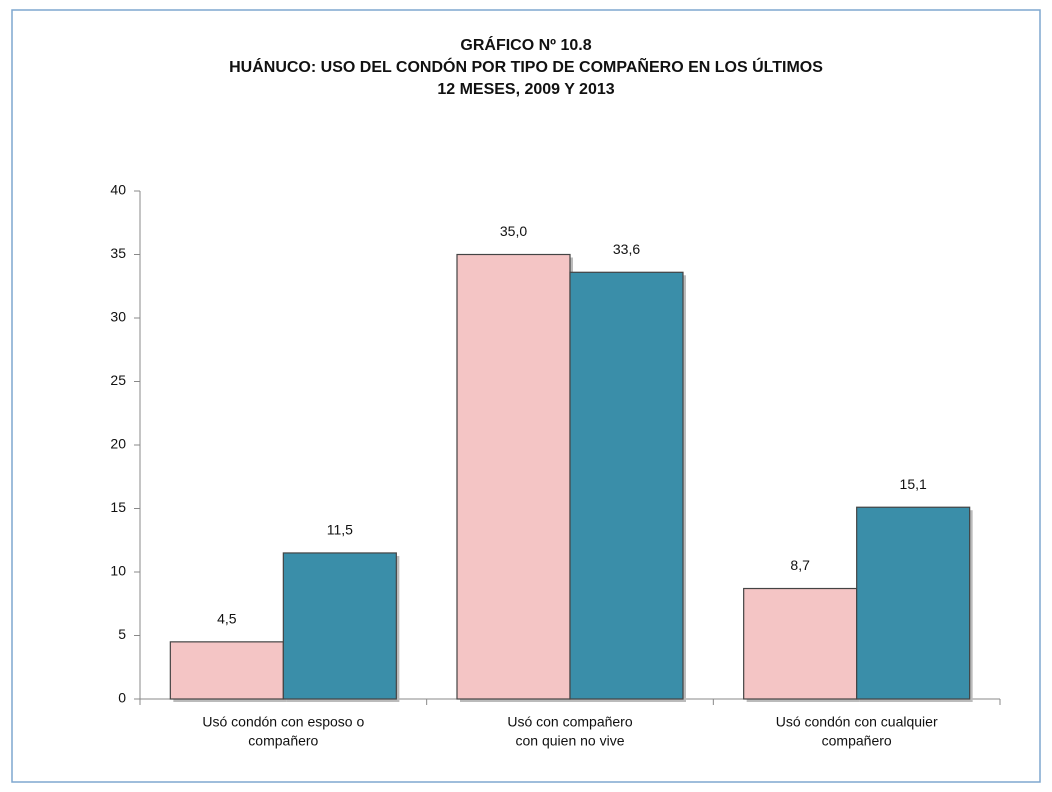  Describe the element at coordinates (122, 698) in the screenshot. I see `y-tick-label: 0` at that location.